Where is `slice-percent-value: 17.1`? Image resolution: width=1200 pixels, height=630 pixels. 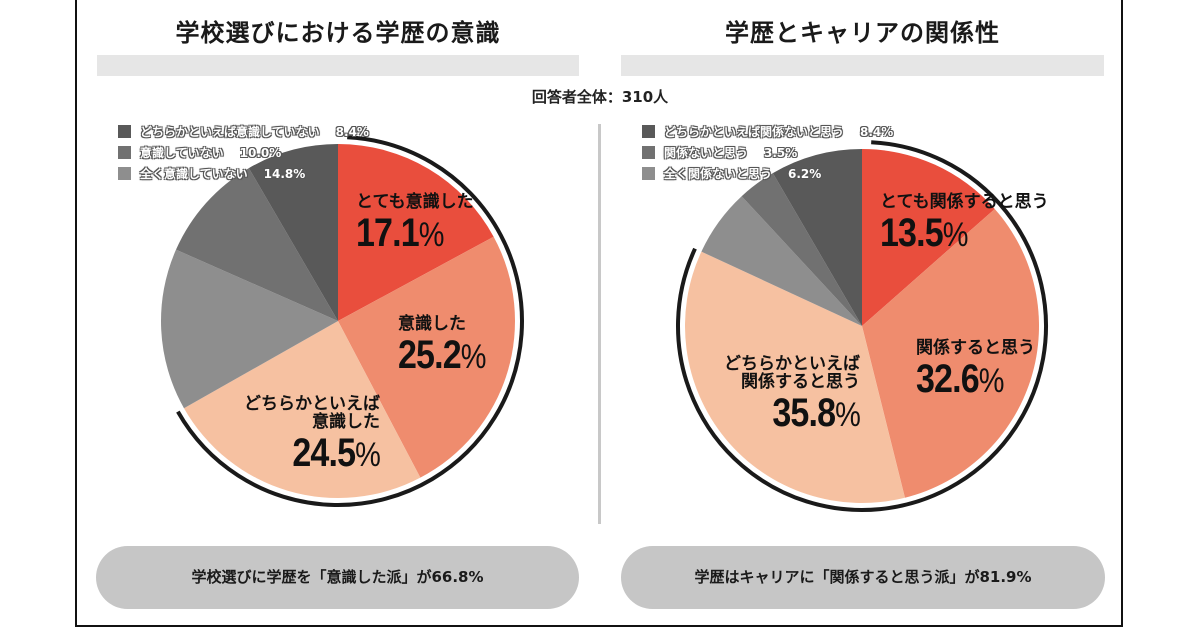
slice-percent-value: 17.1 is located at coordinates (388, 232).